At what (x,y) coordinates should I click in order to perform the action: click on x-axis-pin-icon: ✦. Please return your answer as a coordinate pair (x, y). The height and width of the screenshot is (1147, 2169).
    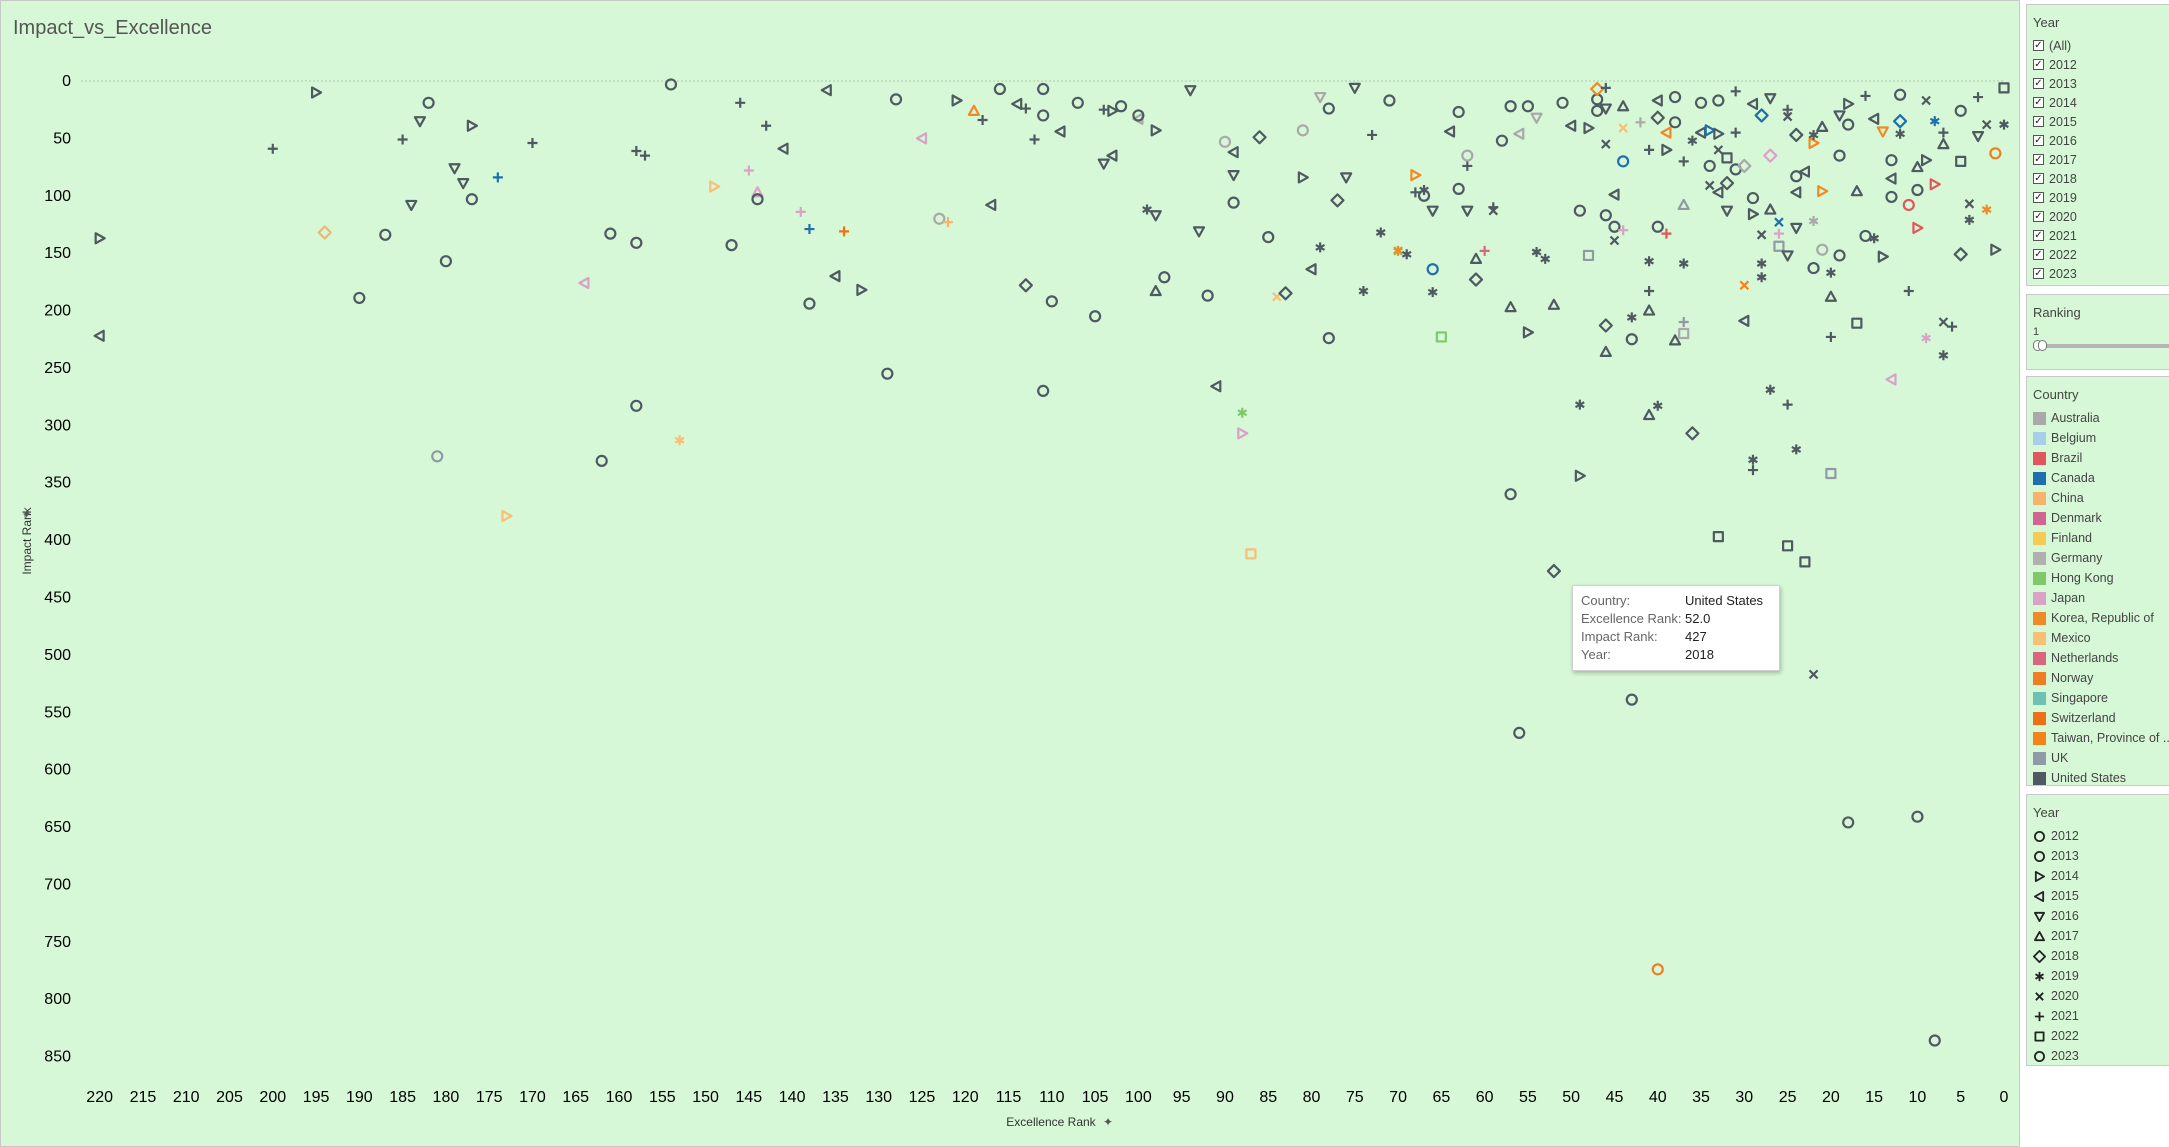
    Looking at the image, I should click on (1108, 1122).